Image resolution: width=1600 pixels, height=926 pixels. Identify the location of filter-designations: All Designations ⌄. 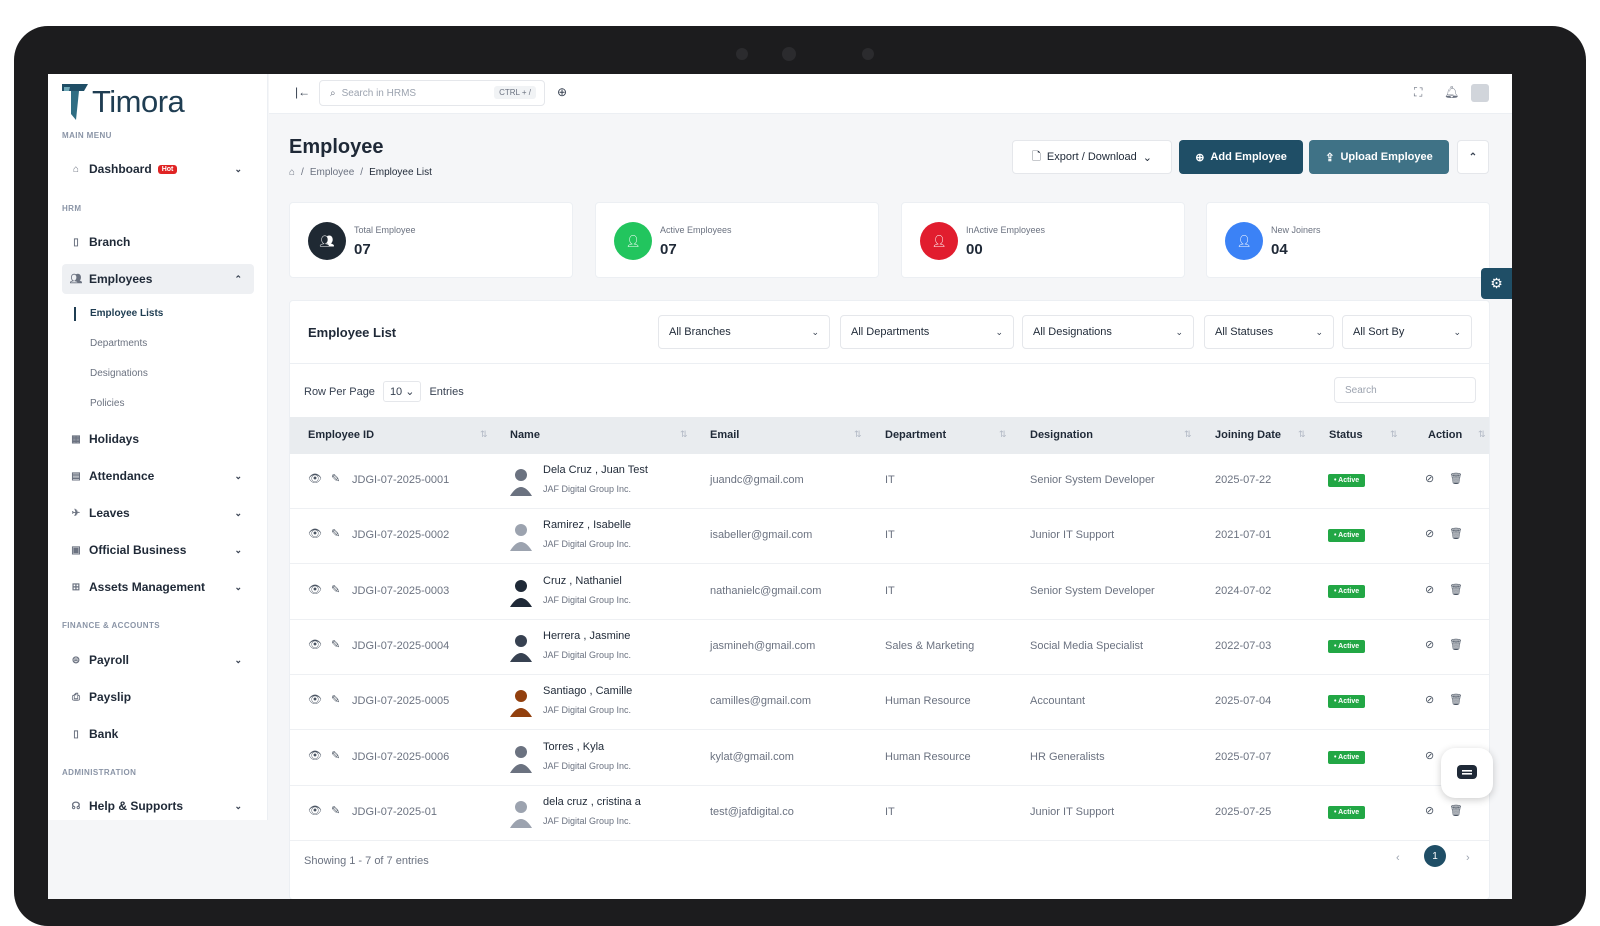
(1108, 332).